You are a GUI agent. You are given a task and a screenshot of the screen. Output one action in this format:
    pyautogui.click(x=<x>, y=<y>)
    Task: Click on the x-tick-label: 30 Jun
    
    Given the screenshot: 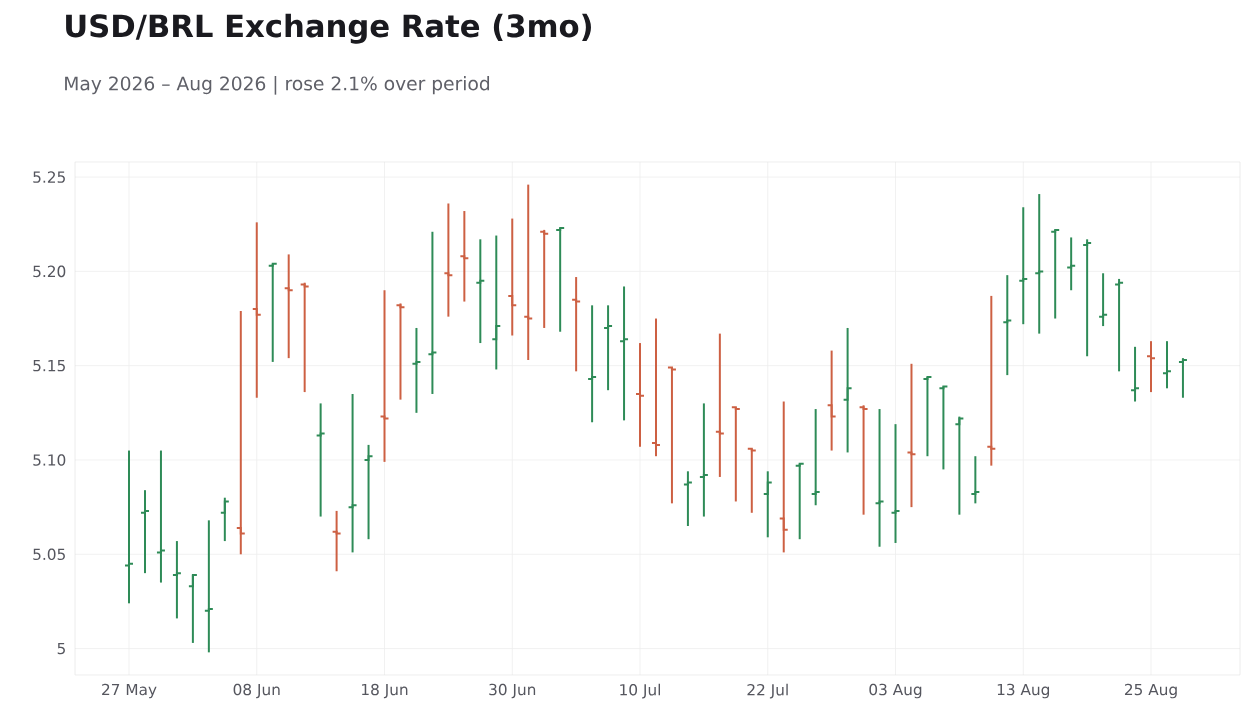 What is the action you would take?
    pyautogui.click(x=512, y=691)
    